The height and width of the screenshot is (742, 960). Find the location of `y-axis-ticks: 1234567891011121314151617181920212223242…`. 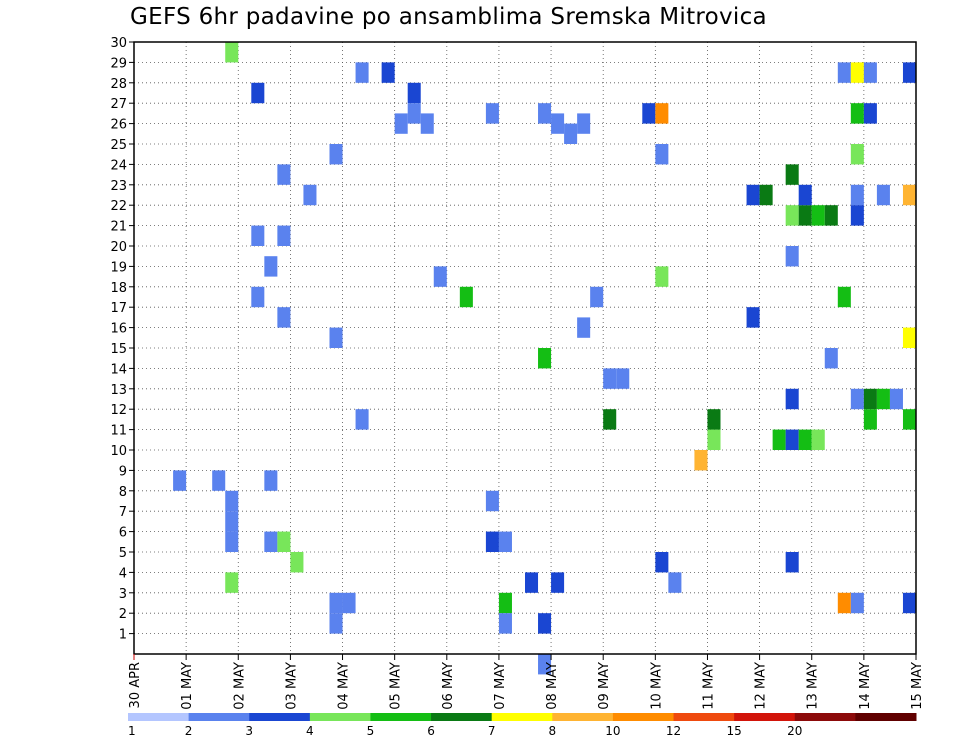

y-axis-ticks: 1234567891011121314151617181920212223242… is located at coordinates (122, 339).